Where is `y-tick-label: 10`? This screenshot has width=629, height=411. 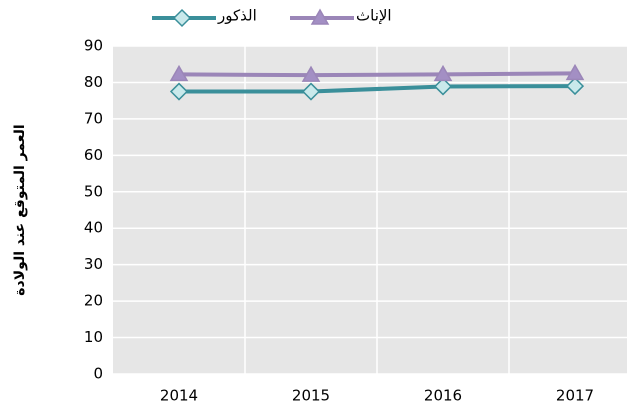
y-tick-label: 10 is located at coordinates (93, 337).